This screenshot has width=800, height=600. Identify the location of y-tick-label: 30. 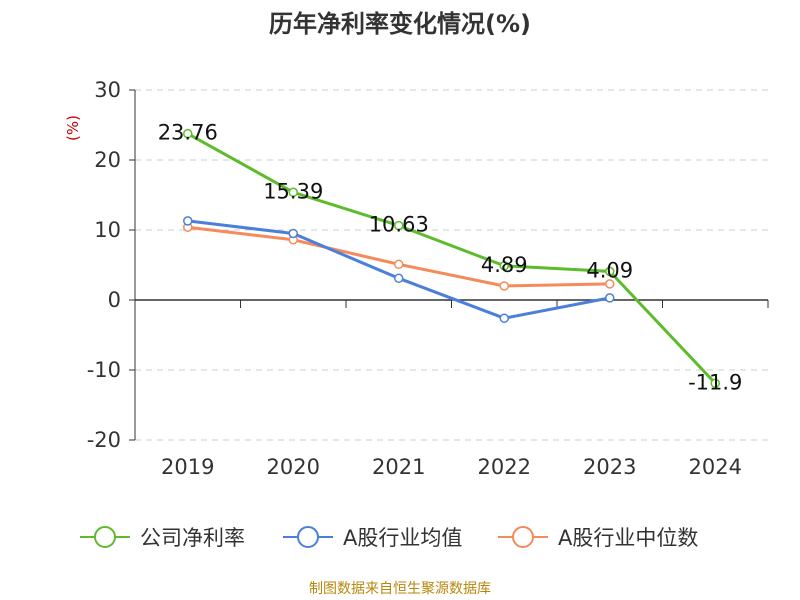
(107, 90).